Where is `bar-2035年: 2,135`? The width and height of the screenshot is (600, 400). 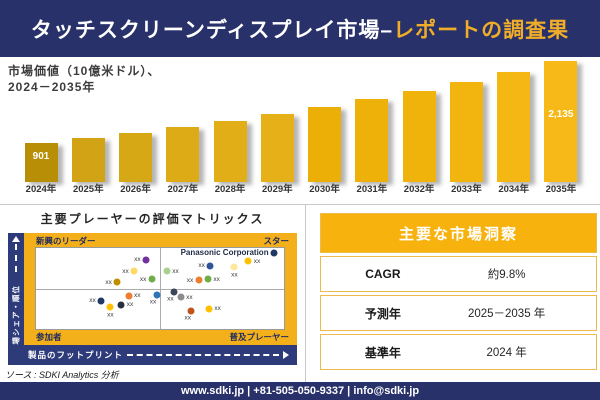
bar-2035年: 2,135 is located at coordinates (561, 121).